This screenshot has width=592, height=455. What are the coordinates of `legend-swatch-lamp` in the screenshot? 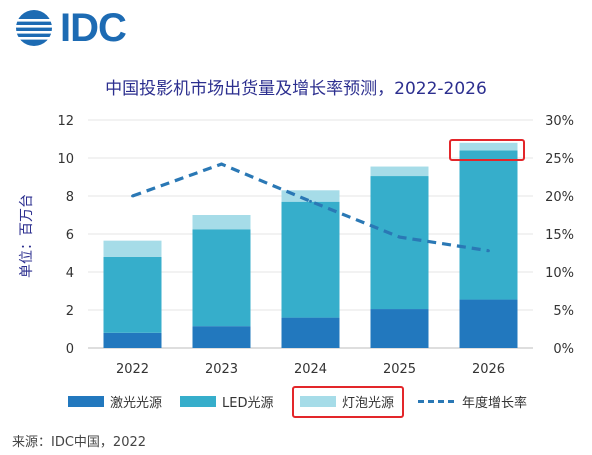 It's located at (318, 401).